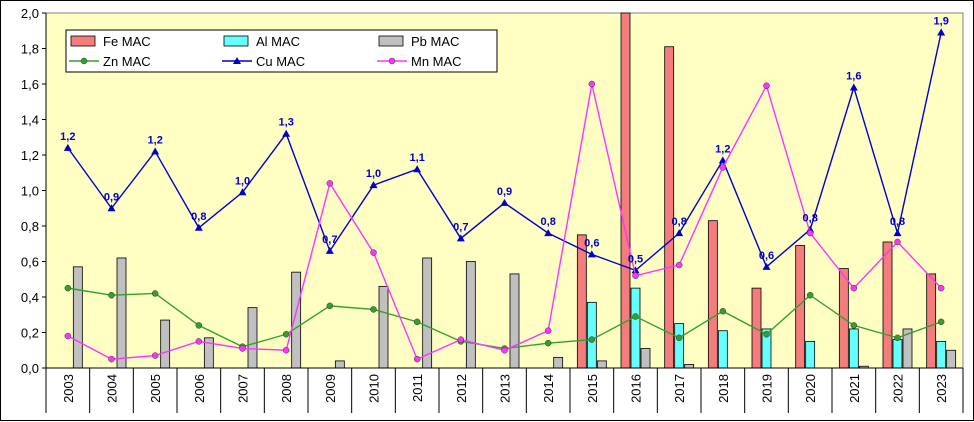  Describe the element at coordinates (417, 158) in the screenshot. I see `data-label: 1,1` at that location.